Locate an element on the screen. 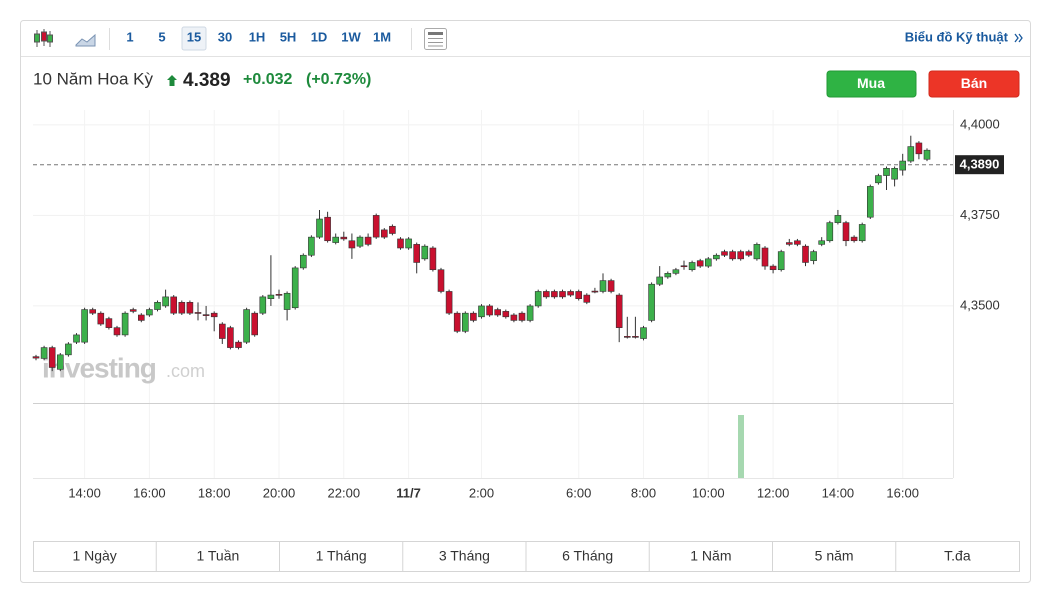  x-tick-label: 11/7 is located at coordinates (408, 492).